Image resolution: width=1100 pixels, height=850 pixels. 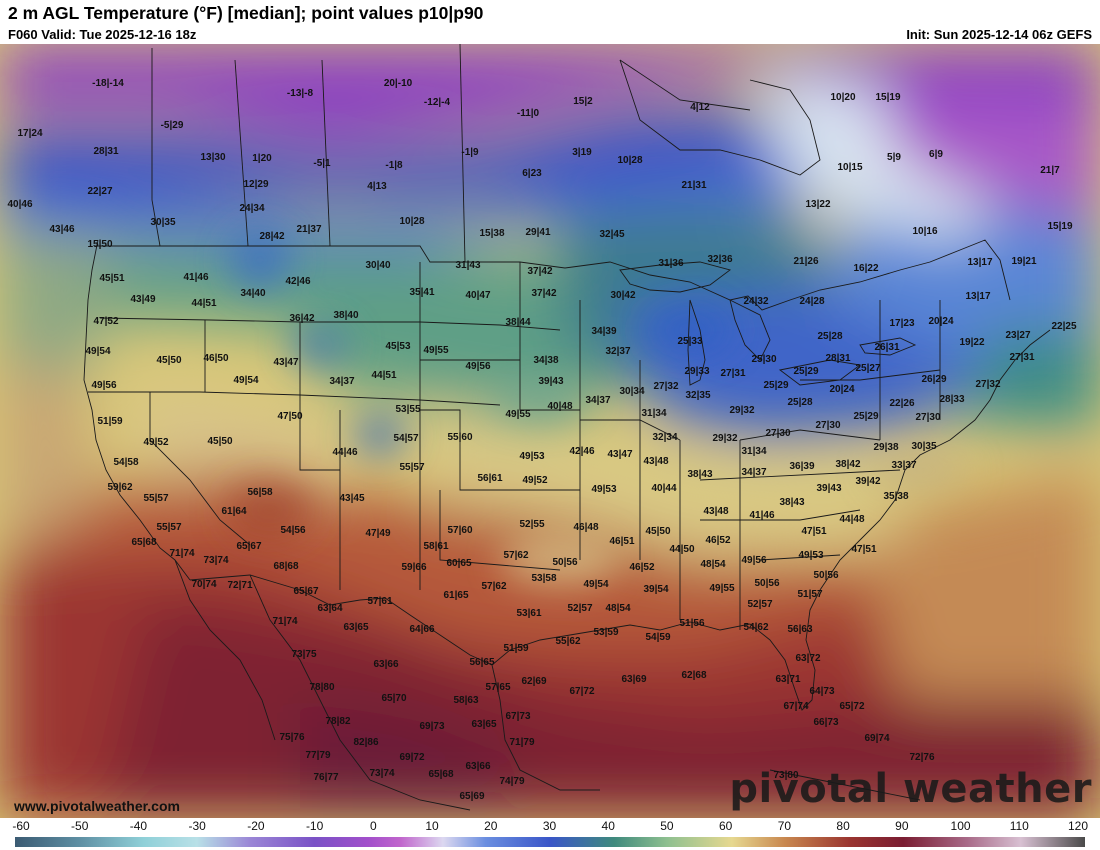 I want to click on legend-tick-label: -30, so click(x=197, y=826).